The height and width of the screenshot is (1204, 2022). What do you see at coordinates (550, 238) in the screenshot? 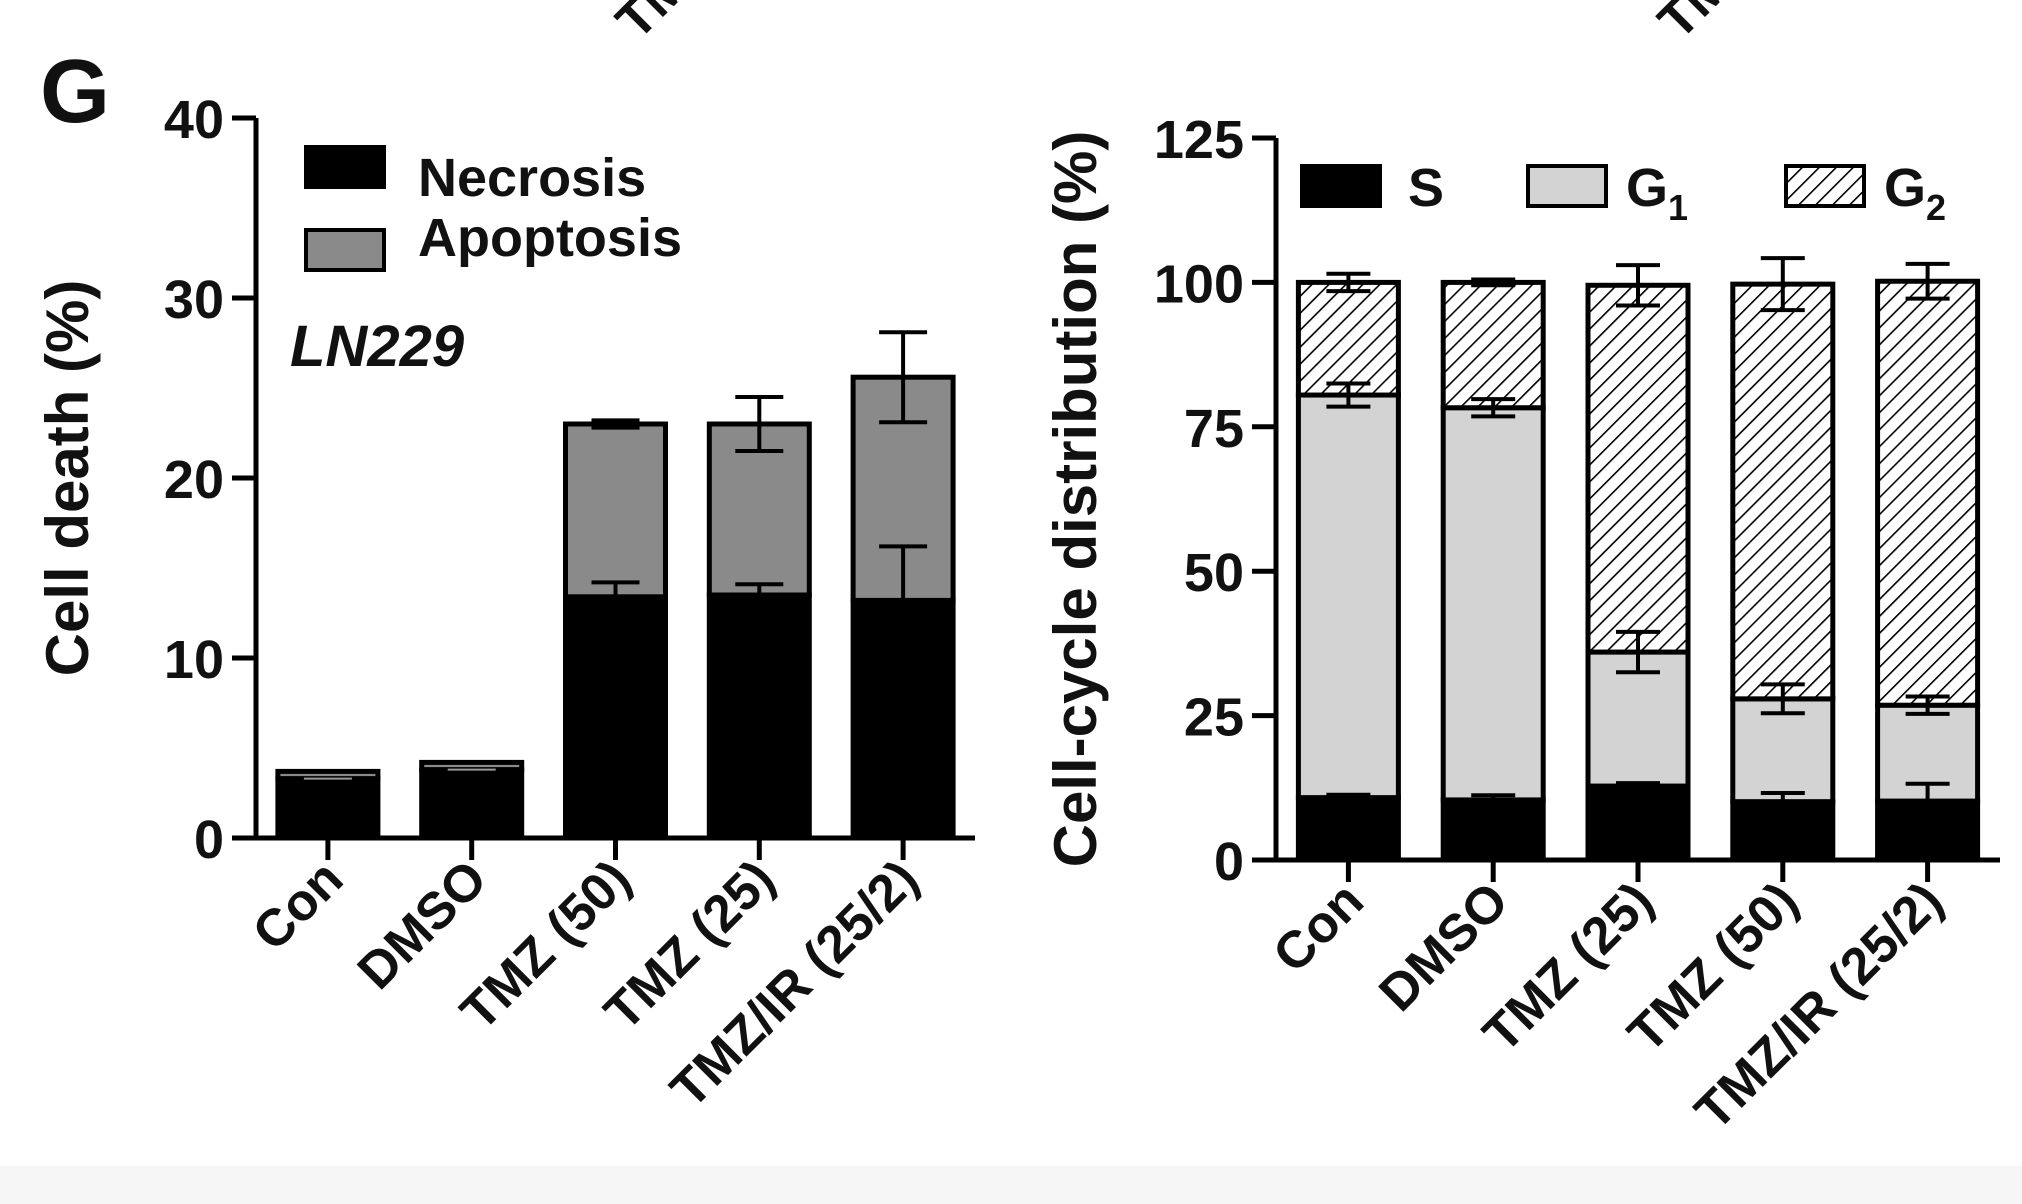
I see `legend-label-apoptosis: Apoptosis` at bounding box center [550, 238].